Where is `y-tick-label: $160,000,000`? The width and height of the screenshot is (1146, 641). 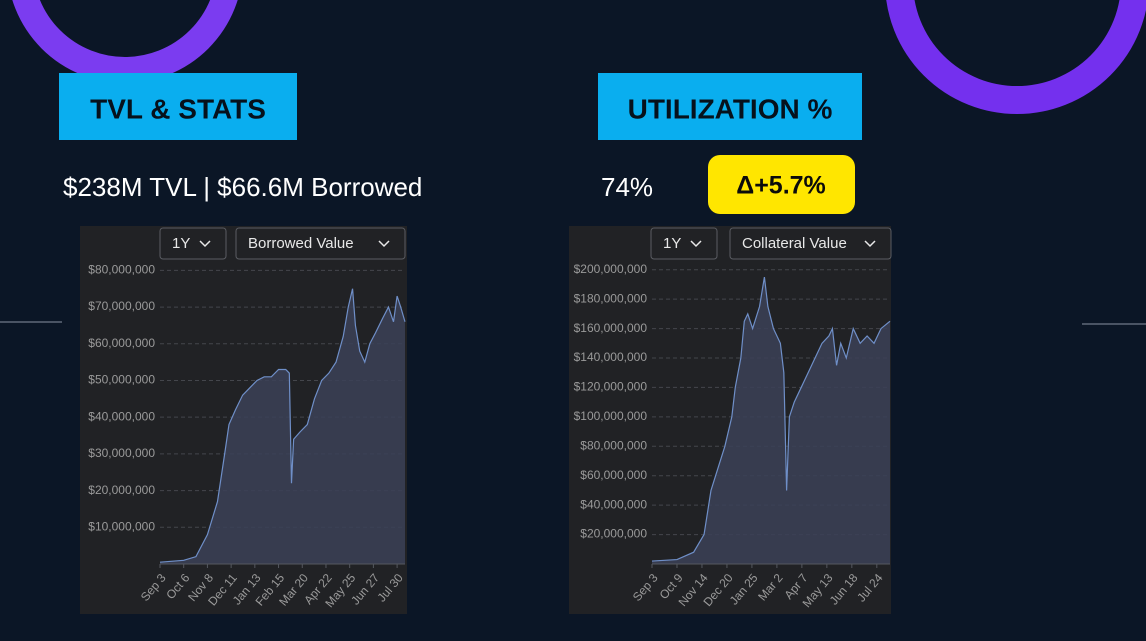
y-tick-label: $160,000,000 is located at coordinates (611, 328).